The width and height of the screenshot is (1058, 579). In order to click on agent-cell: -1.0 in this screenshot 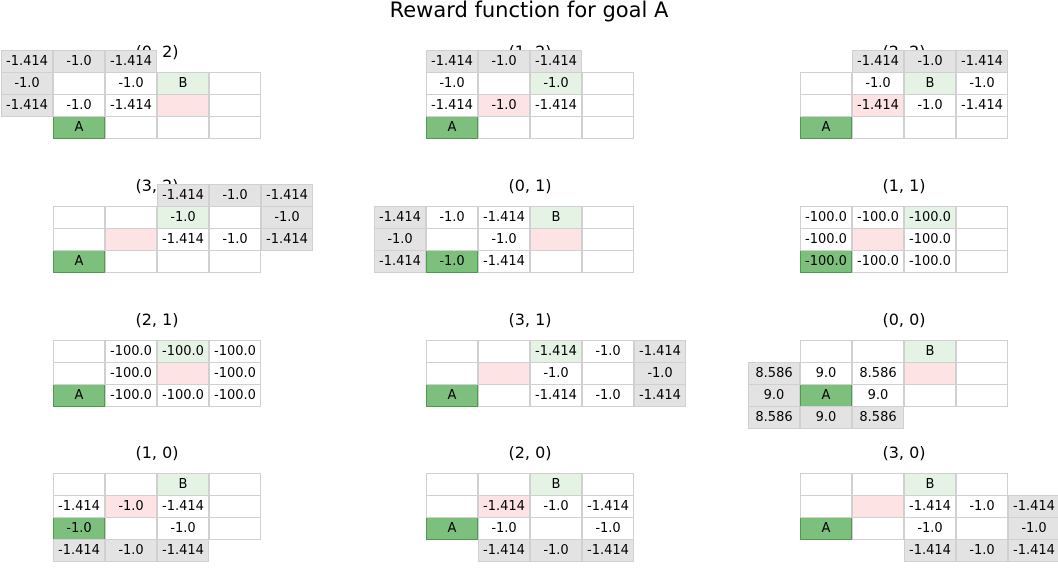, I will do `click(504, 105)`.